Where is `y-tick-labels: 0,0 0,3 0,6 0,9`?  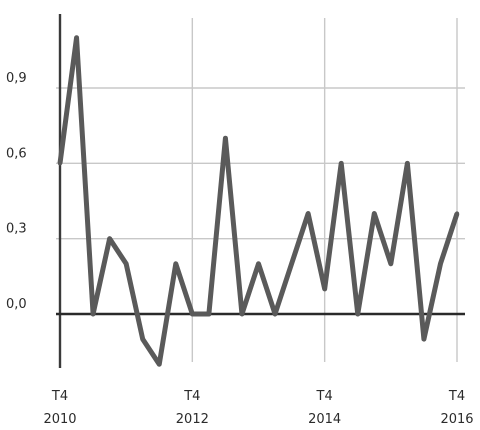
y-tick-labels: 0,0 0,3 0,6 0,9 is located at coordinates (16, 191).